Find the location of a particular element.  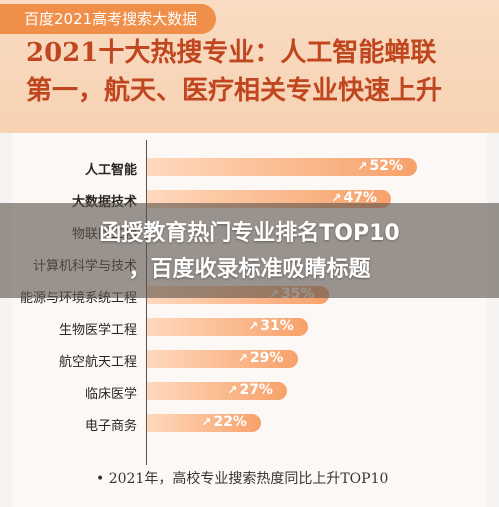

category-label: 人工智能 is located at coordinates (110, 170).